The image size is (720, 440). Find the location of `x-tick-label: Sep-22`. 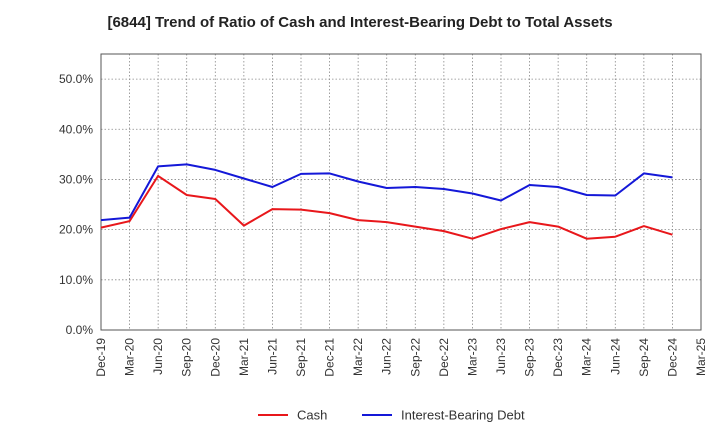

x-tick-label: Sep-22 is located at coordinates (415, 357).